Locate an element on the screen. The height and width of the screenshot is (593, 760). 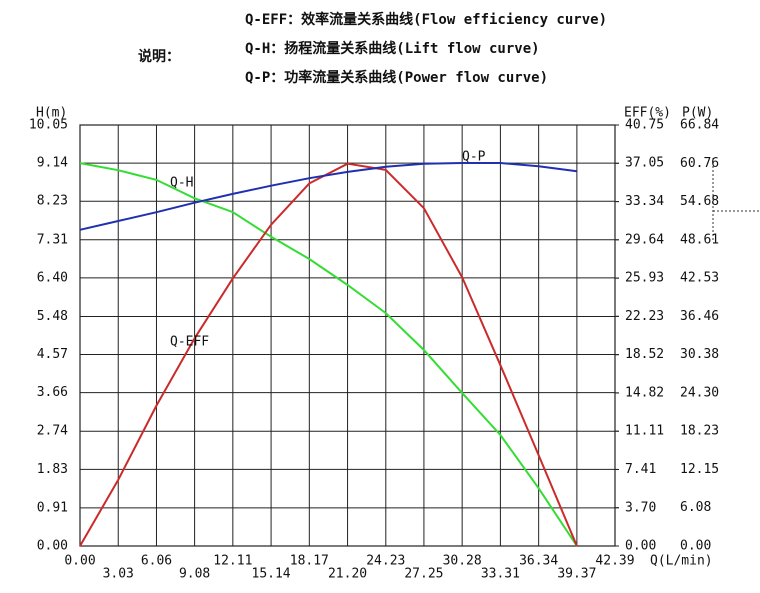
y2-tick-label: 14.82 is located at coordinates (644, 392).